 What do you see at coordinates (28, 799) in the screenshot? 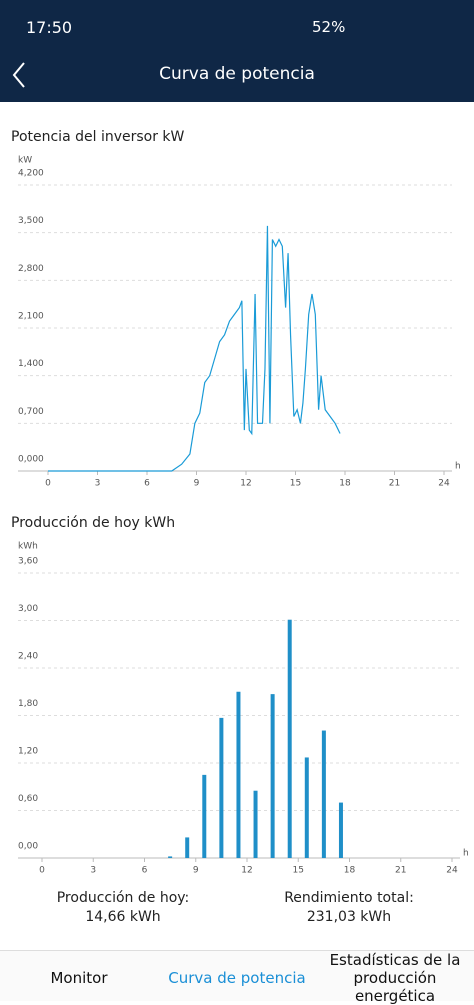
I see `y-tick-label: 0,60` at bounding box center [28, 799].